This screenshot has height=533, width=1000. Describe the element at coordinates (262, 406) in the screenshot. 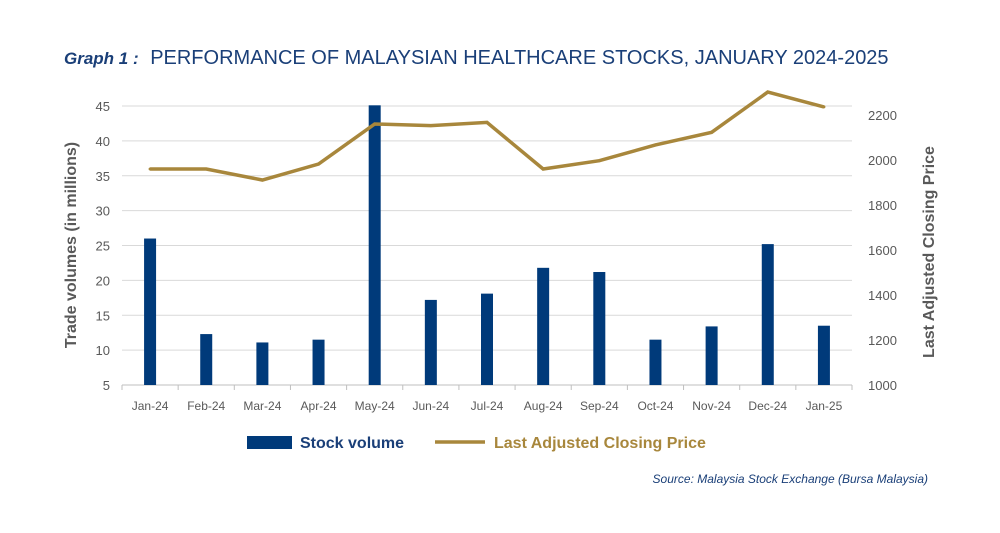

I see `x-tick-label: Mar-24` at that location.